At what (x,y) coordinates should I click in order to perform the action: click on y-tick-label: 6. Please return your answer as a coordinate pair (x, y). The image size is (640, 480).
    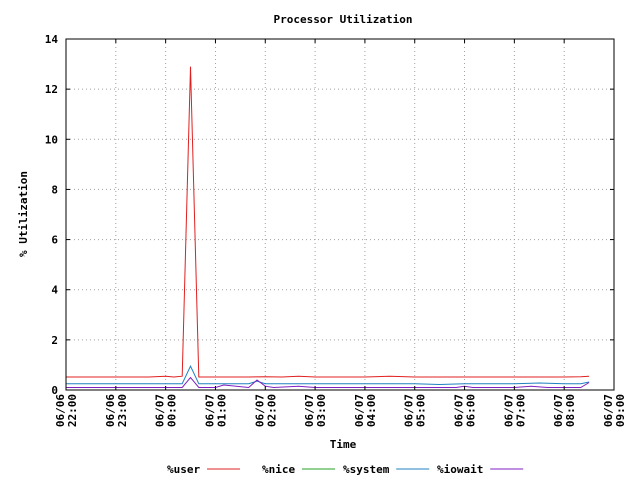
    Looking at the image, I should click on (54, 240).